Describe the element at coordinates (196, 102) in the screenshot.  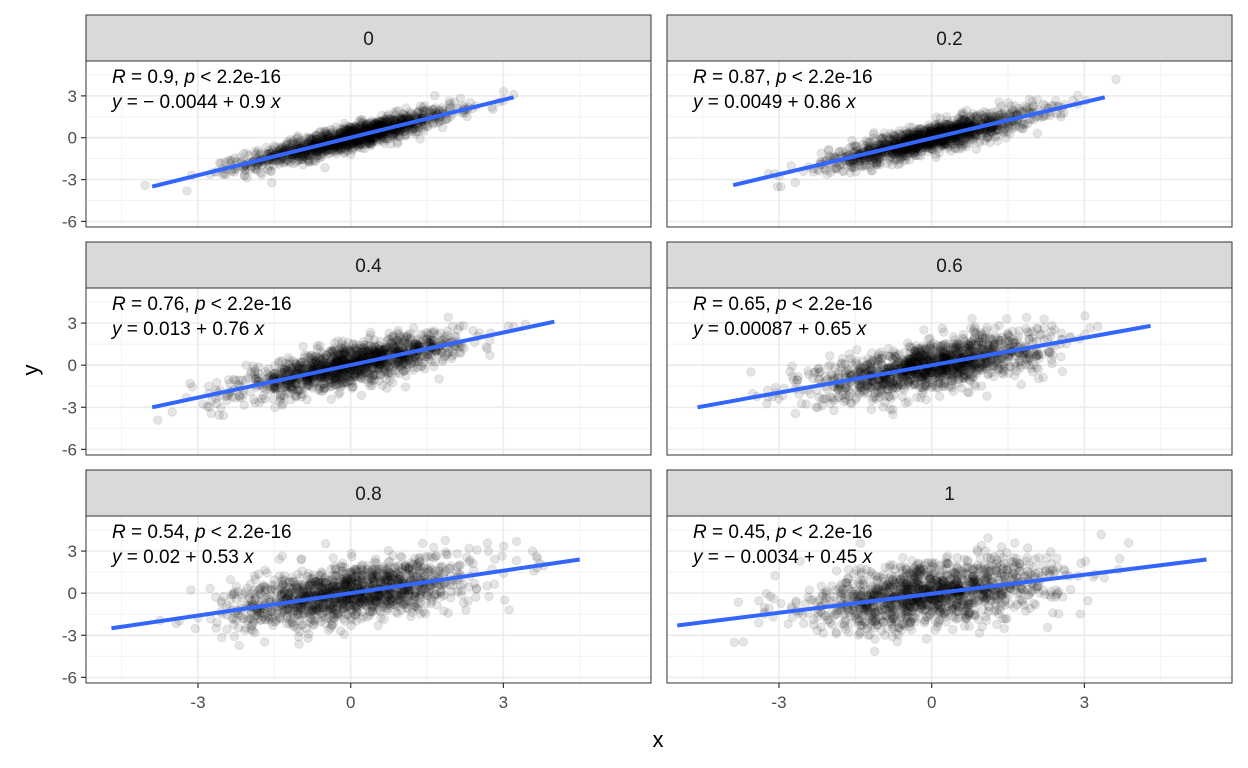
I see `regression-equation: y = − 0.0044 + 0.9 x` at that location.